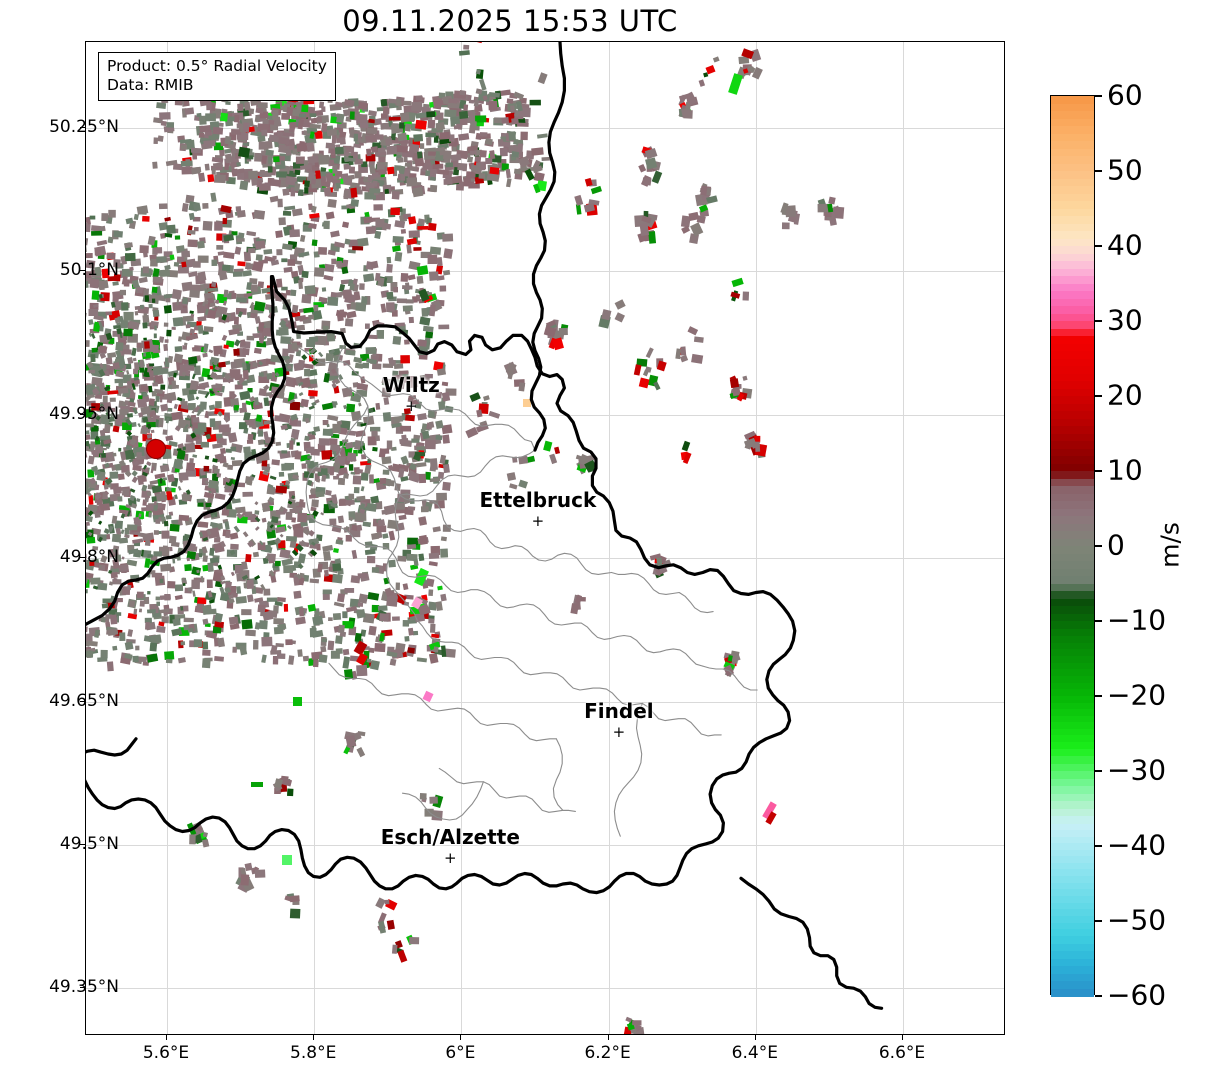 The width and height of the screenshot is (1207, 1081). What do you see at coordinates (1108, 545) in the screenshot?
I see `colorbar: 60 50 40 30 20 10 0 −10 −20 −30 −40 −50 −60` at bounding box center [1108, 545].